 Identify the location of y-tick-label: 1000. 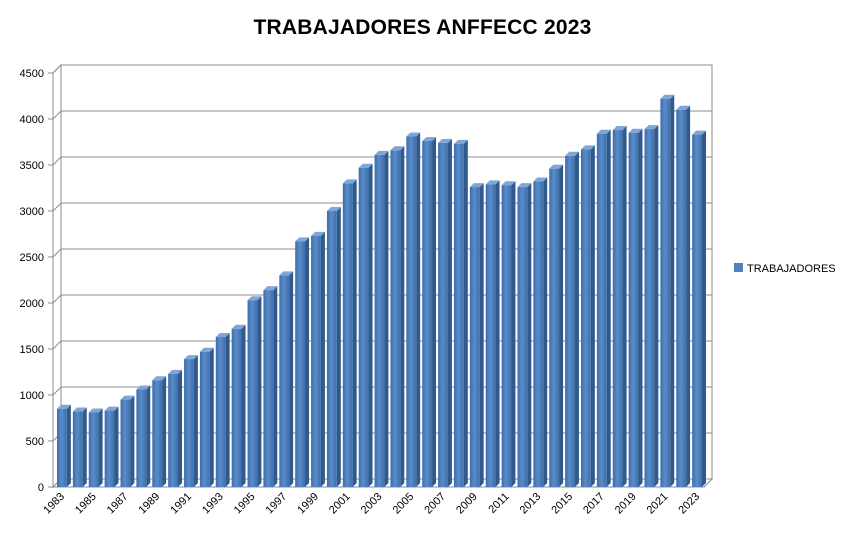
(32, 396).